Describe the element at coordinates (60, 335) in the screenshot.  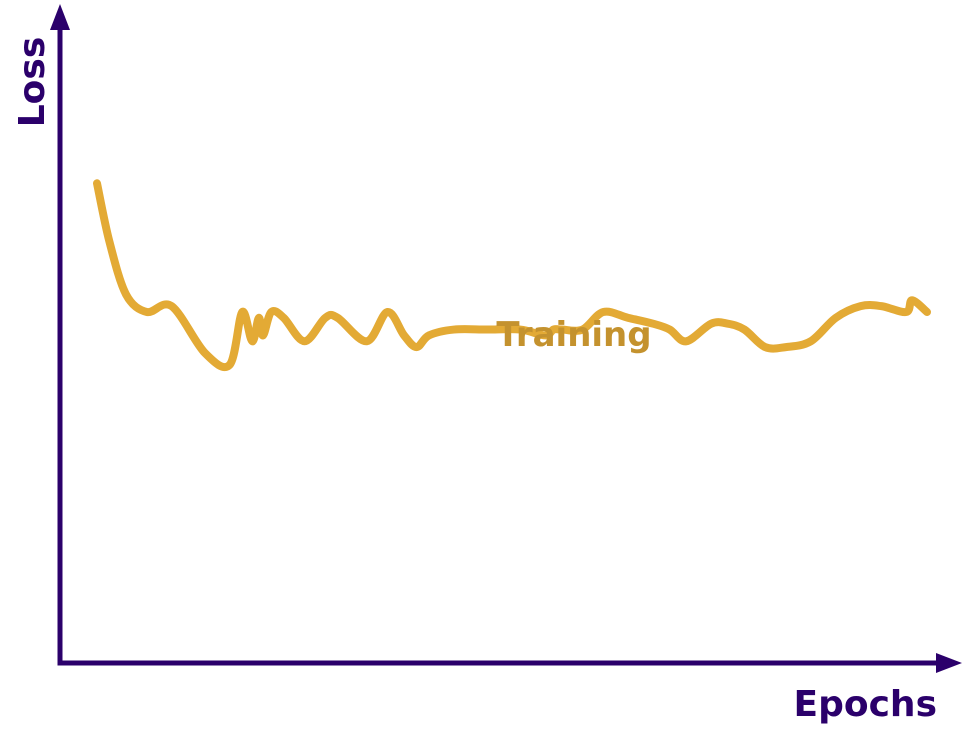
I see `y-axis` at that location.